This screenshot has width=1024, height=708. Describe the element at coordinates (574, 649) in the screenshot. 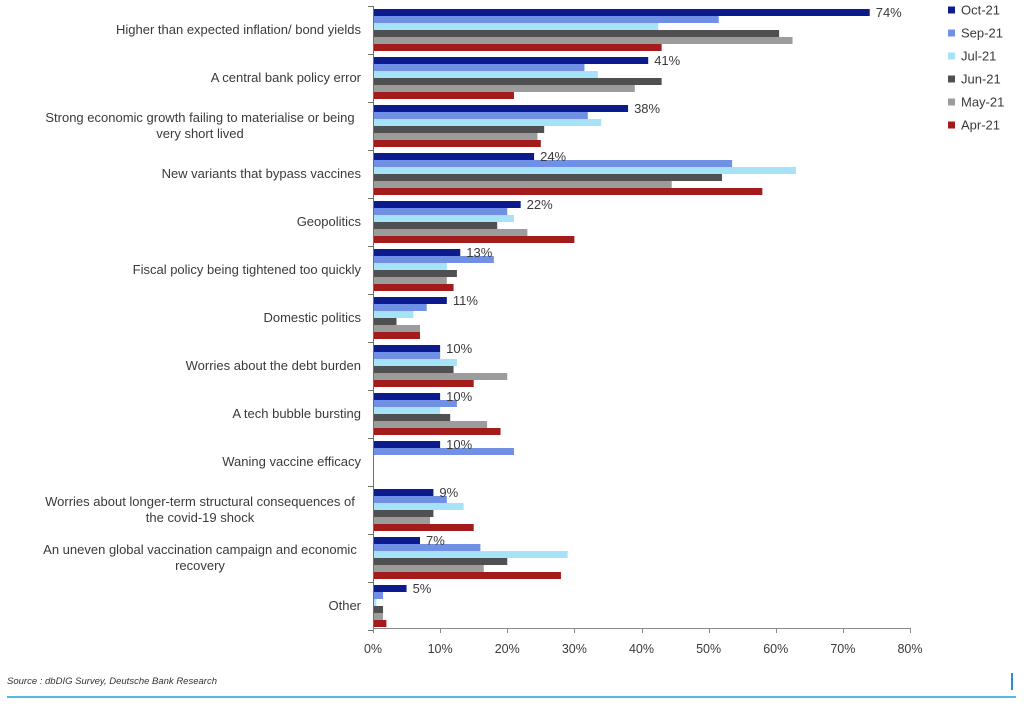

I see `x-tick-label: 30%` at that location.